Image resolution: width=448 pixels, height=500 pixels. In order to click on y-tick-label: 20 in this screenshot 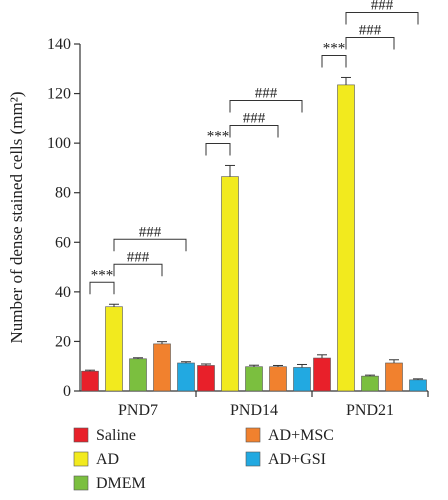, I will do `click(63, 341)`.